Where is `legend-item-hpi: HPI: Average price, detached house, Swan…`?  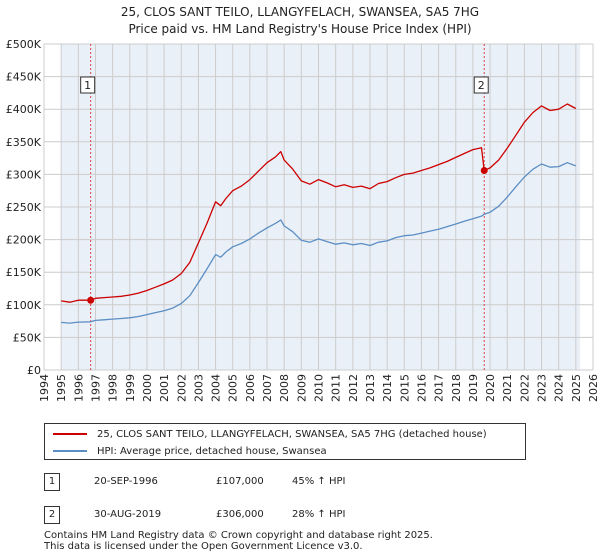
legend-item-hpi: HPI: Average price, detached house, Swan… is located at coordinates (190, 451).